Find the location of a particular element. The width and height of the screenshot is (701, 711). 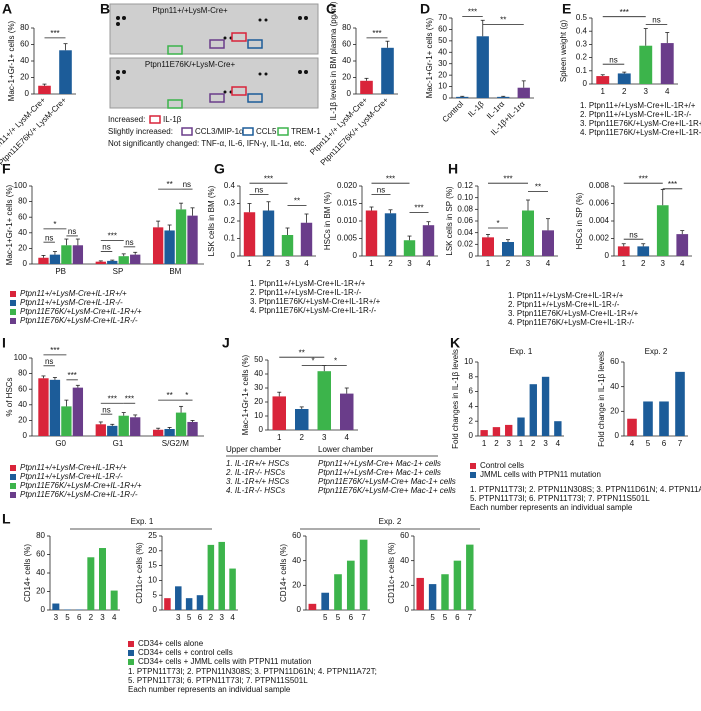

y-tick-label: 30 is located at coordinates (258, 387).